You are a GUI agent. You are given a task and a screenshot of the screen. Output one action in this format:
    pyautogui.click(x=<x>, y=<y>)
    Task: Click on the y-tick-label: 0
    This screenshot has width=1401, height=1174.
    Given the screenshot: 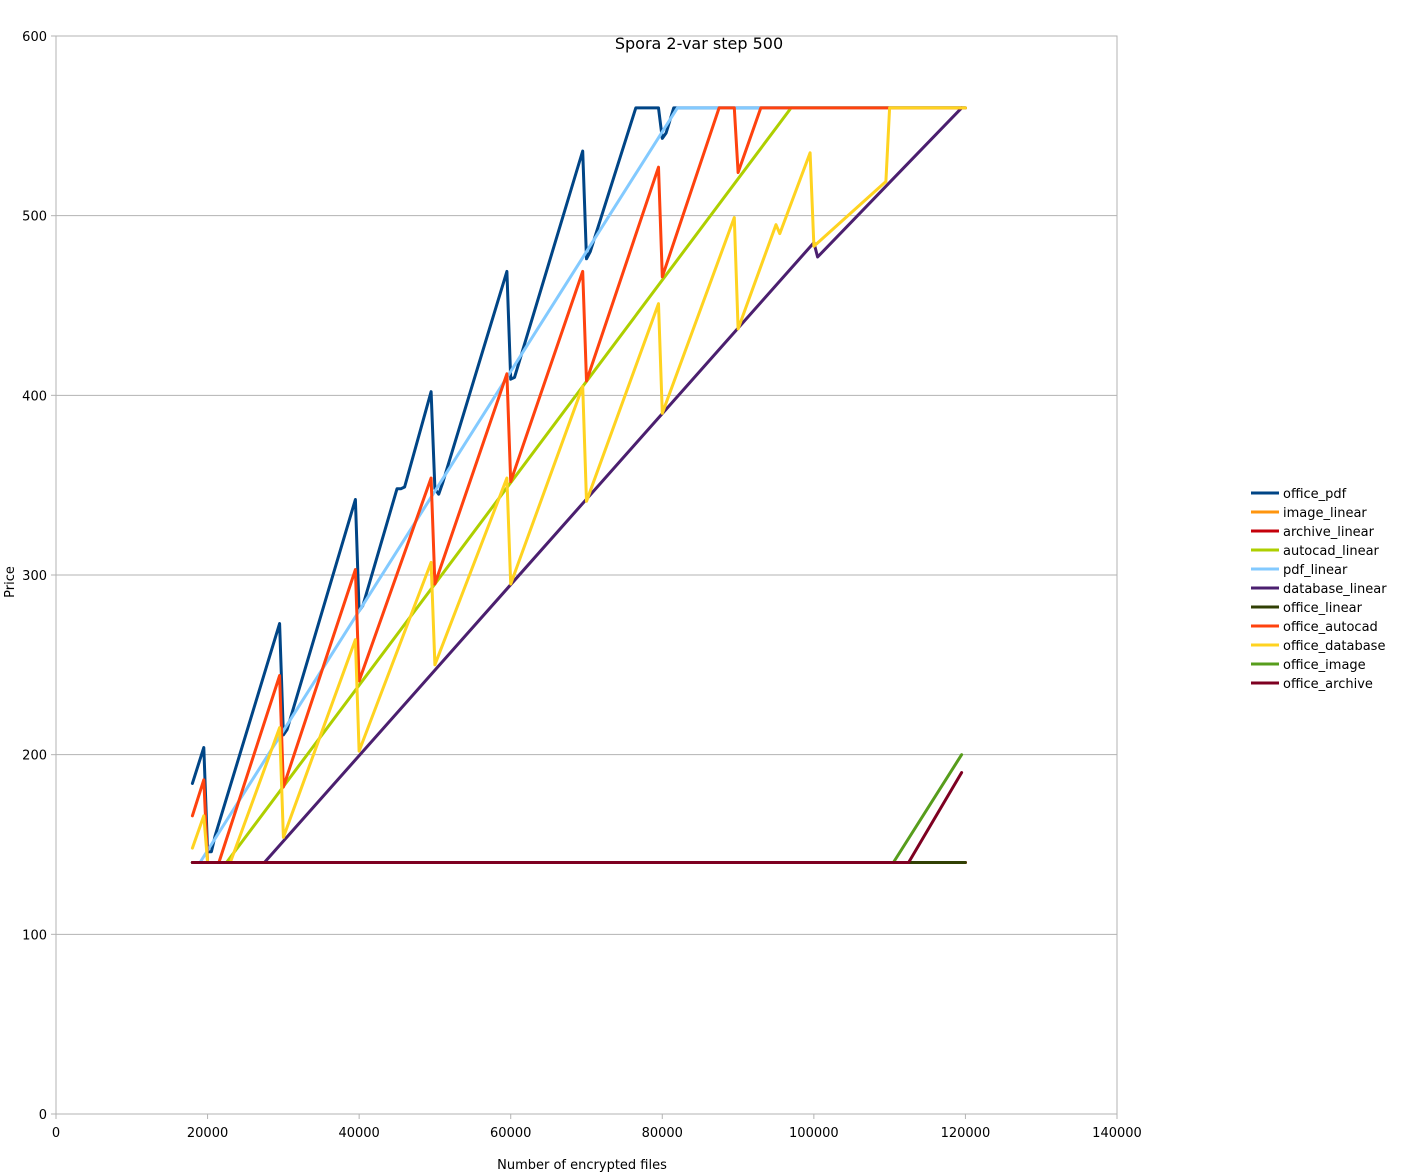 What is the action you would take?
    pyautogui.click(x=43, y=1115)
    